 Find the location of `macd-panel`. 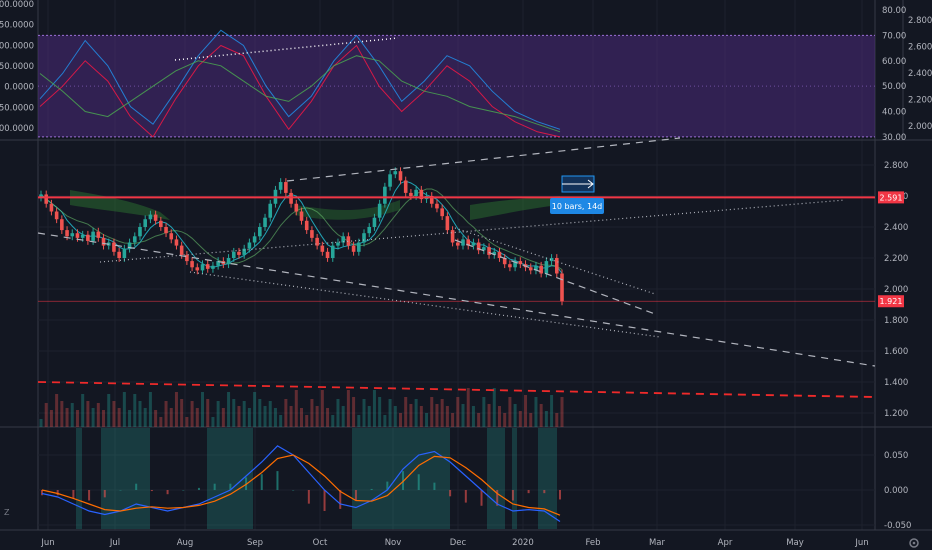

macd-panel is located at coordinates (301, 478).